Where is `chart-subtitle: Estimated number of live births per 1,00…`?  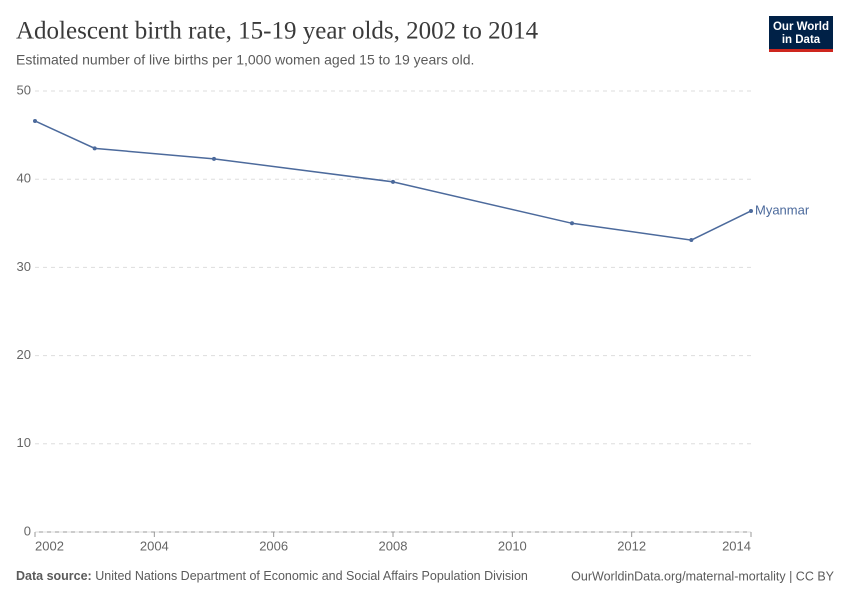 chart-subtitle: Estimated number of live births per 1,00… is located at coordinates (245, 60).